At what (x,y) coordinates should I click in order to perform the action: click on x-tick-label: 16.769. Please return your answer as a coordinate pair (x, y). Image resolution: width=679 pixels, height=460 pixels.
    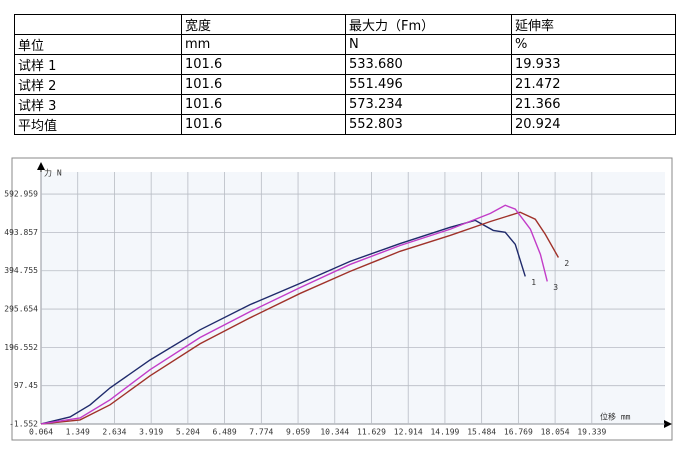
    Looking at the image, I should click on (518, 432).